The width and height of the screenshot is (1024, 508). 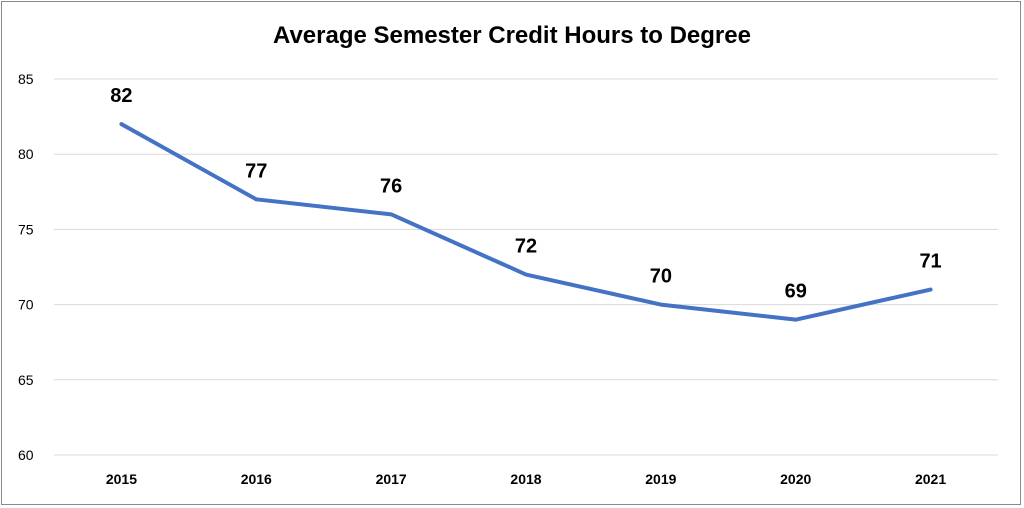 What do you see at coordinates (512, 35) in the screenshot?
I see `chart-title: Average Semester Credit Hours to Degree` at bounding box center [512, 35].